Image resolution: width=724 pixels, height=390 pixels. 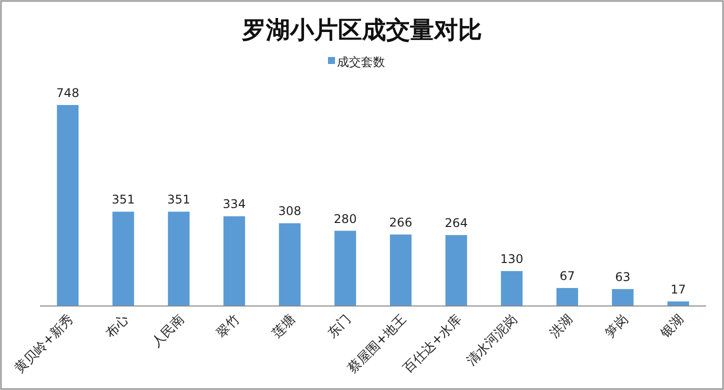 I want to click on x-tick-label: 东门, so click(x=339, y=327).